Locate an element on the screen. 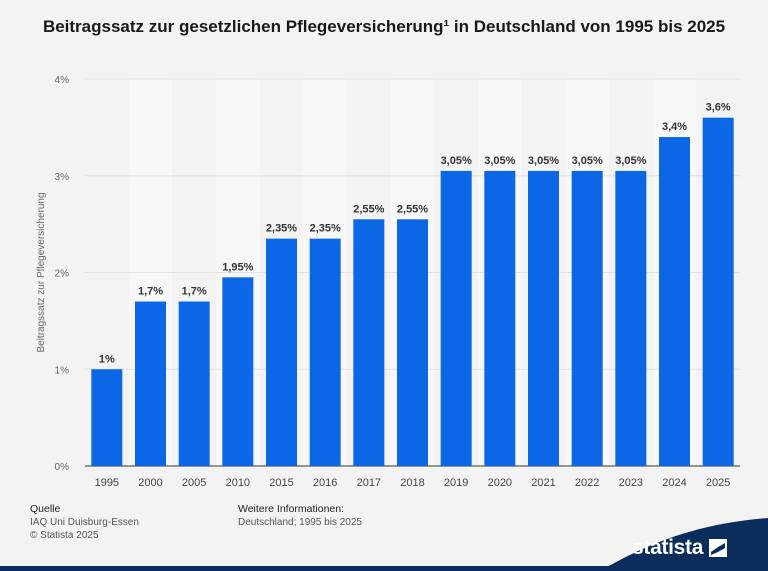 The height and width of the screenshot is (571, 768). x-tick-label: 2017 is located at coordinates (369, 483).